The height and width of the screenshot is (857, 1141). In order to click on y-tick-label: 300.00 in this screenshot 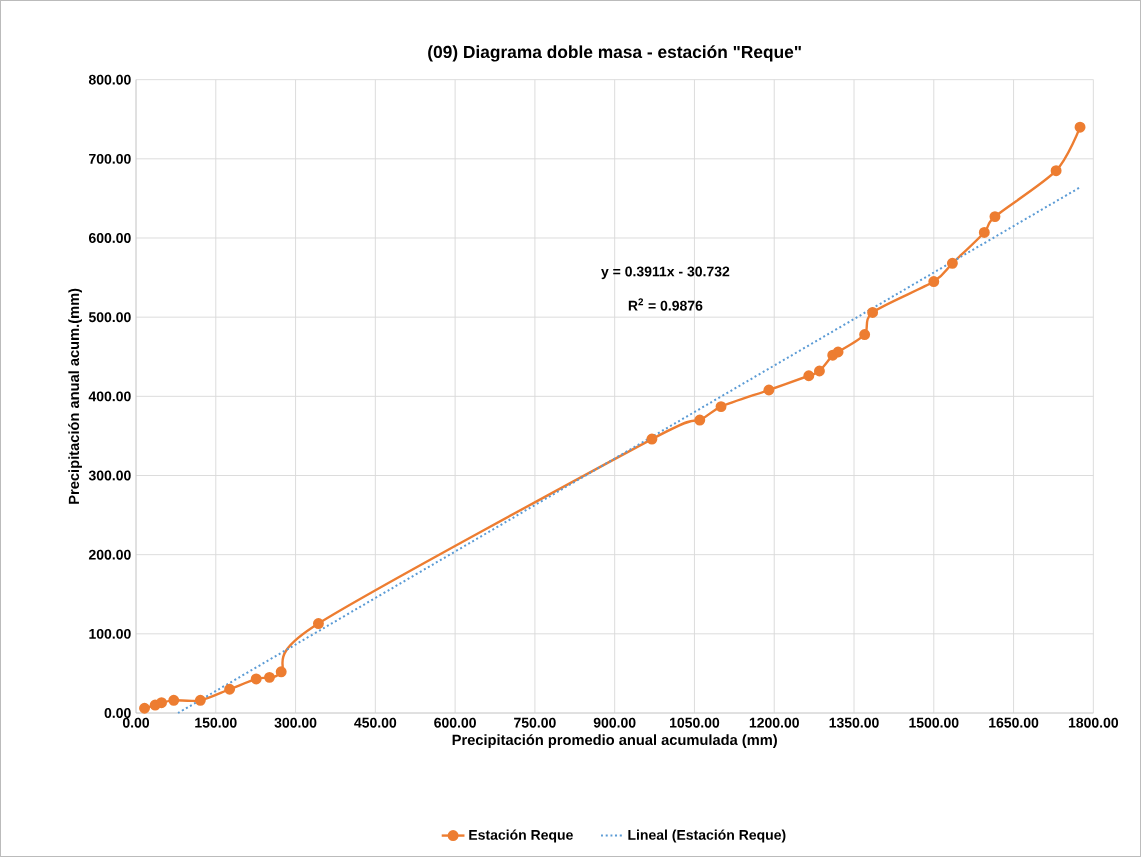, I will do `click(109, 475)`.